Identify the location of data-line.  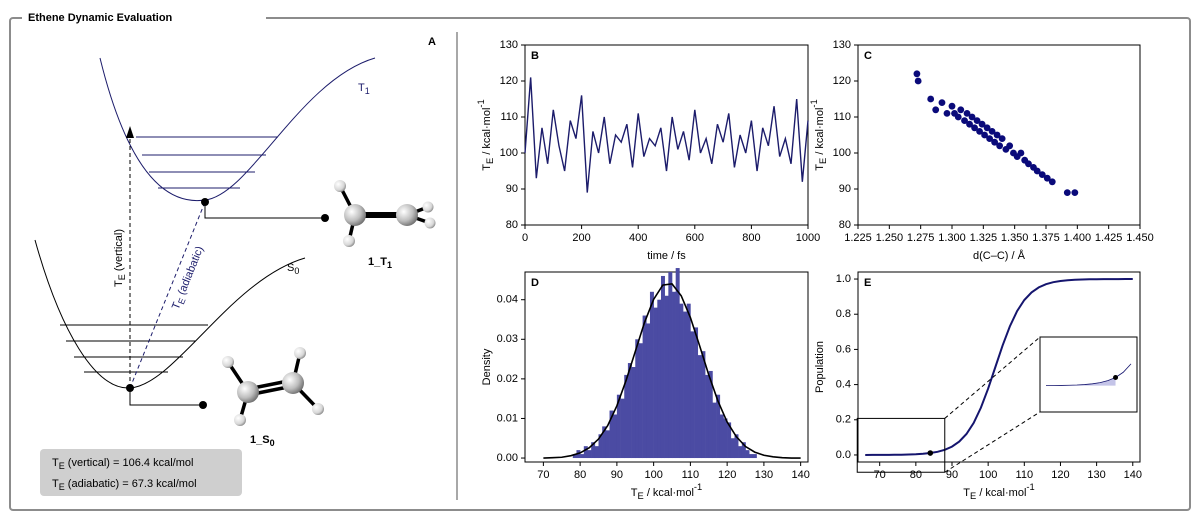
(666, 135).